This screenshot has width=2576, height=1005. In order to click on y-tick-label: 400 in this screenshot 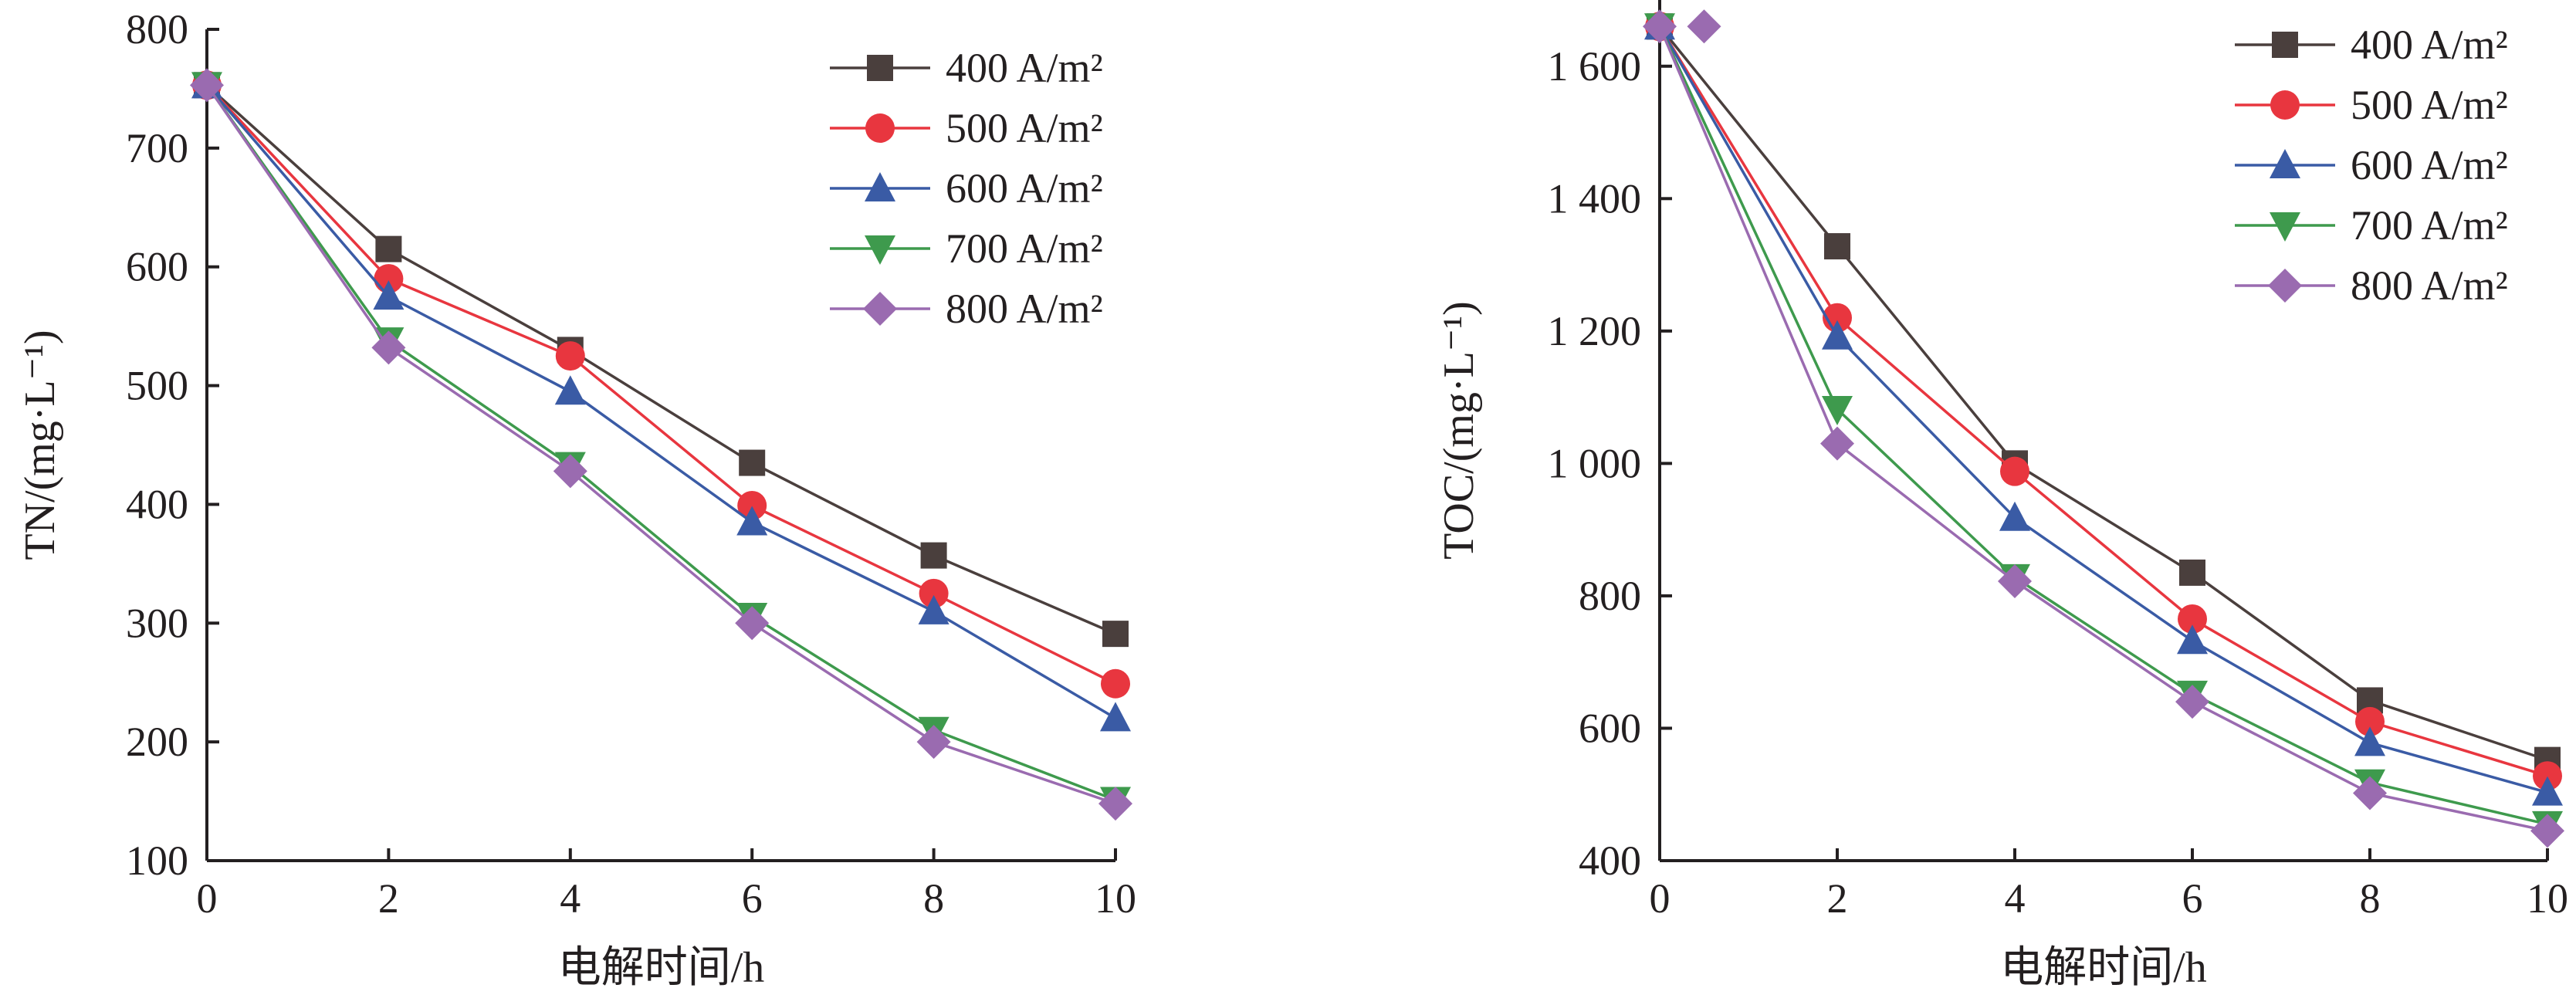, I will do `click(157, 504)`.